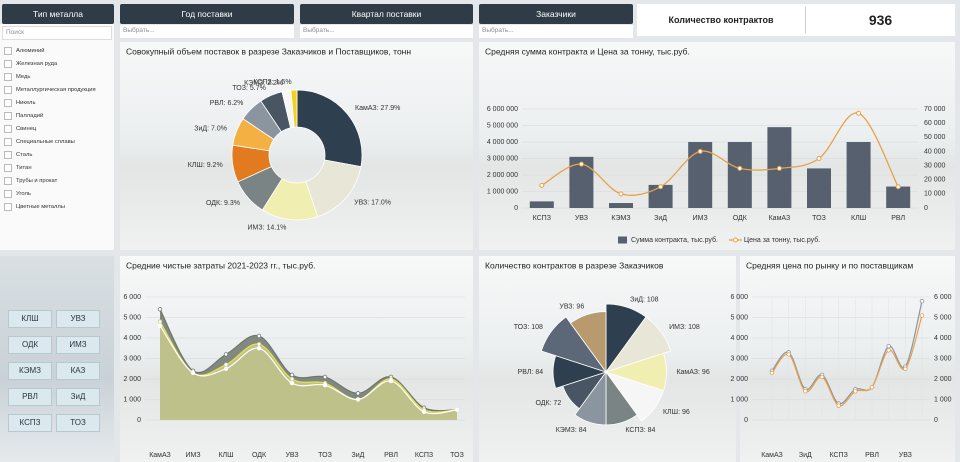  Describe the element at coordinates (57, 193) in the screenshot. I see `filter-option: Уголь` at that location.